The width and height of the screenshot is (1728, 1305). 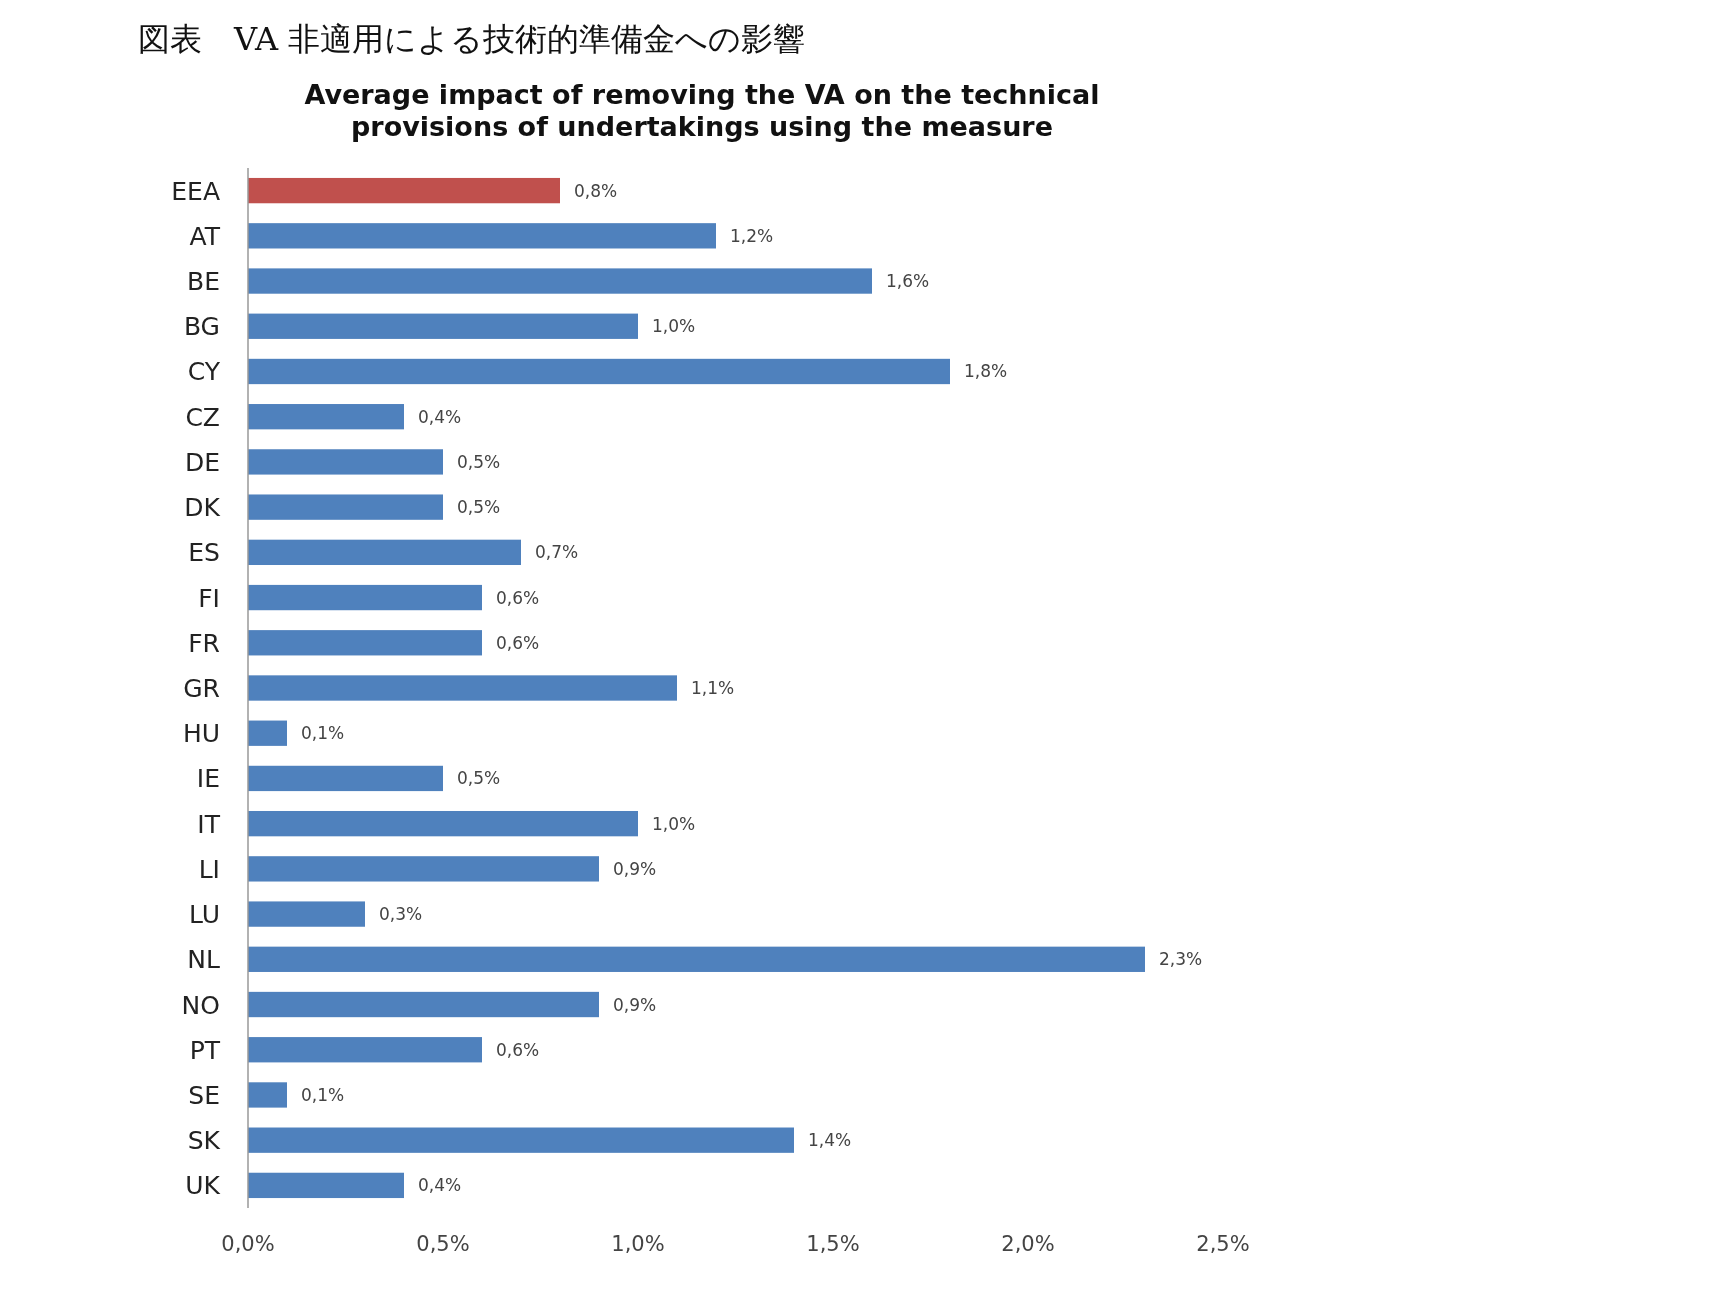 What do you see at coordinates (204, 915) in the screenshot?
I see `category-label: LU` at bounding box center [204, 915].